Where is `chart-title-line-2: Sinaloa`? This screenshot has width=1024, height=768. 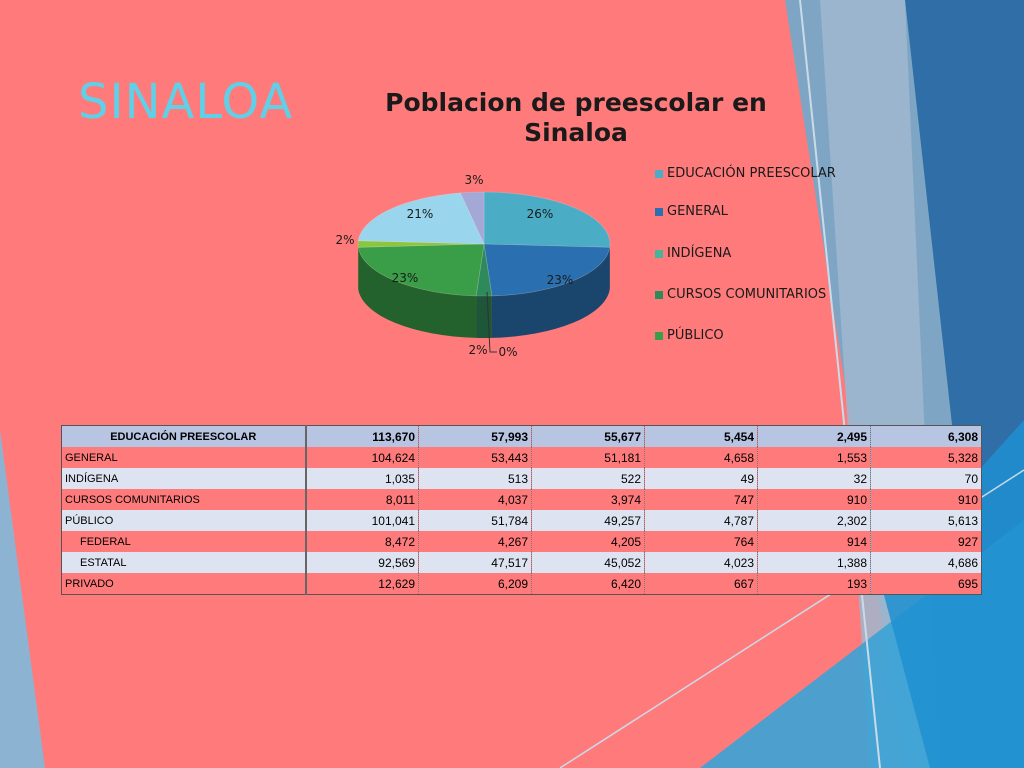 chart-title-line-2: Sinaloa is located at coordinates (576, 132).